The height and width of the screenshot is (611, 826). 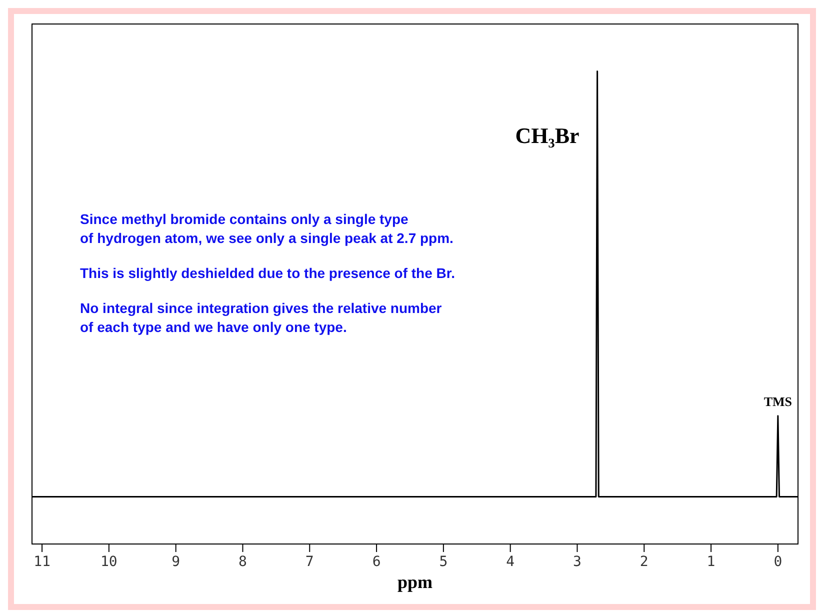 What do you see at coordinates (547, 135) in the screenshot?
I see `annotation: CH₃Br` at bounding box center [547, 135].